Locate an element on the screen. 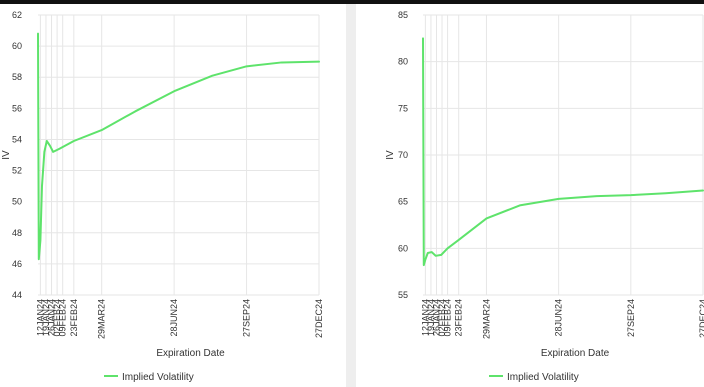 This screenshot has height=387, width=704. y-tick-label: 80 is located at coordinates (403, 62).